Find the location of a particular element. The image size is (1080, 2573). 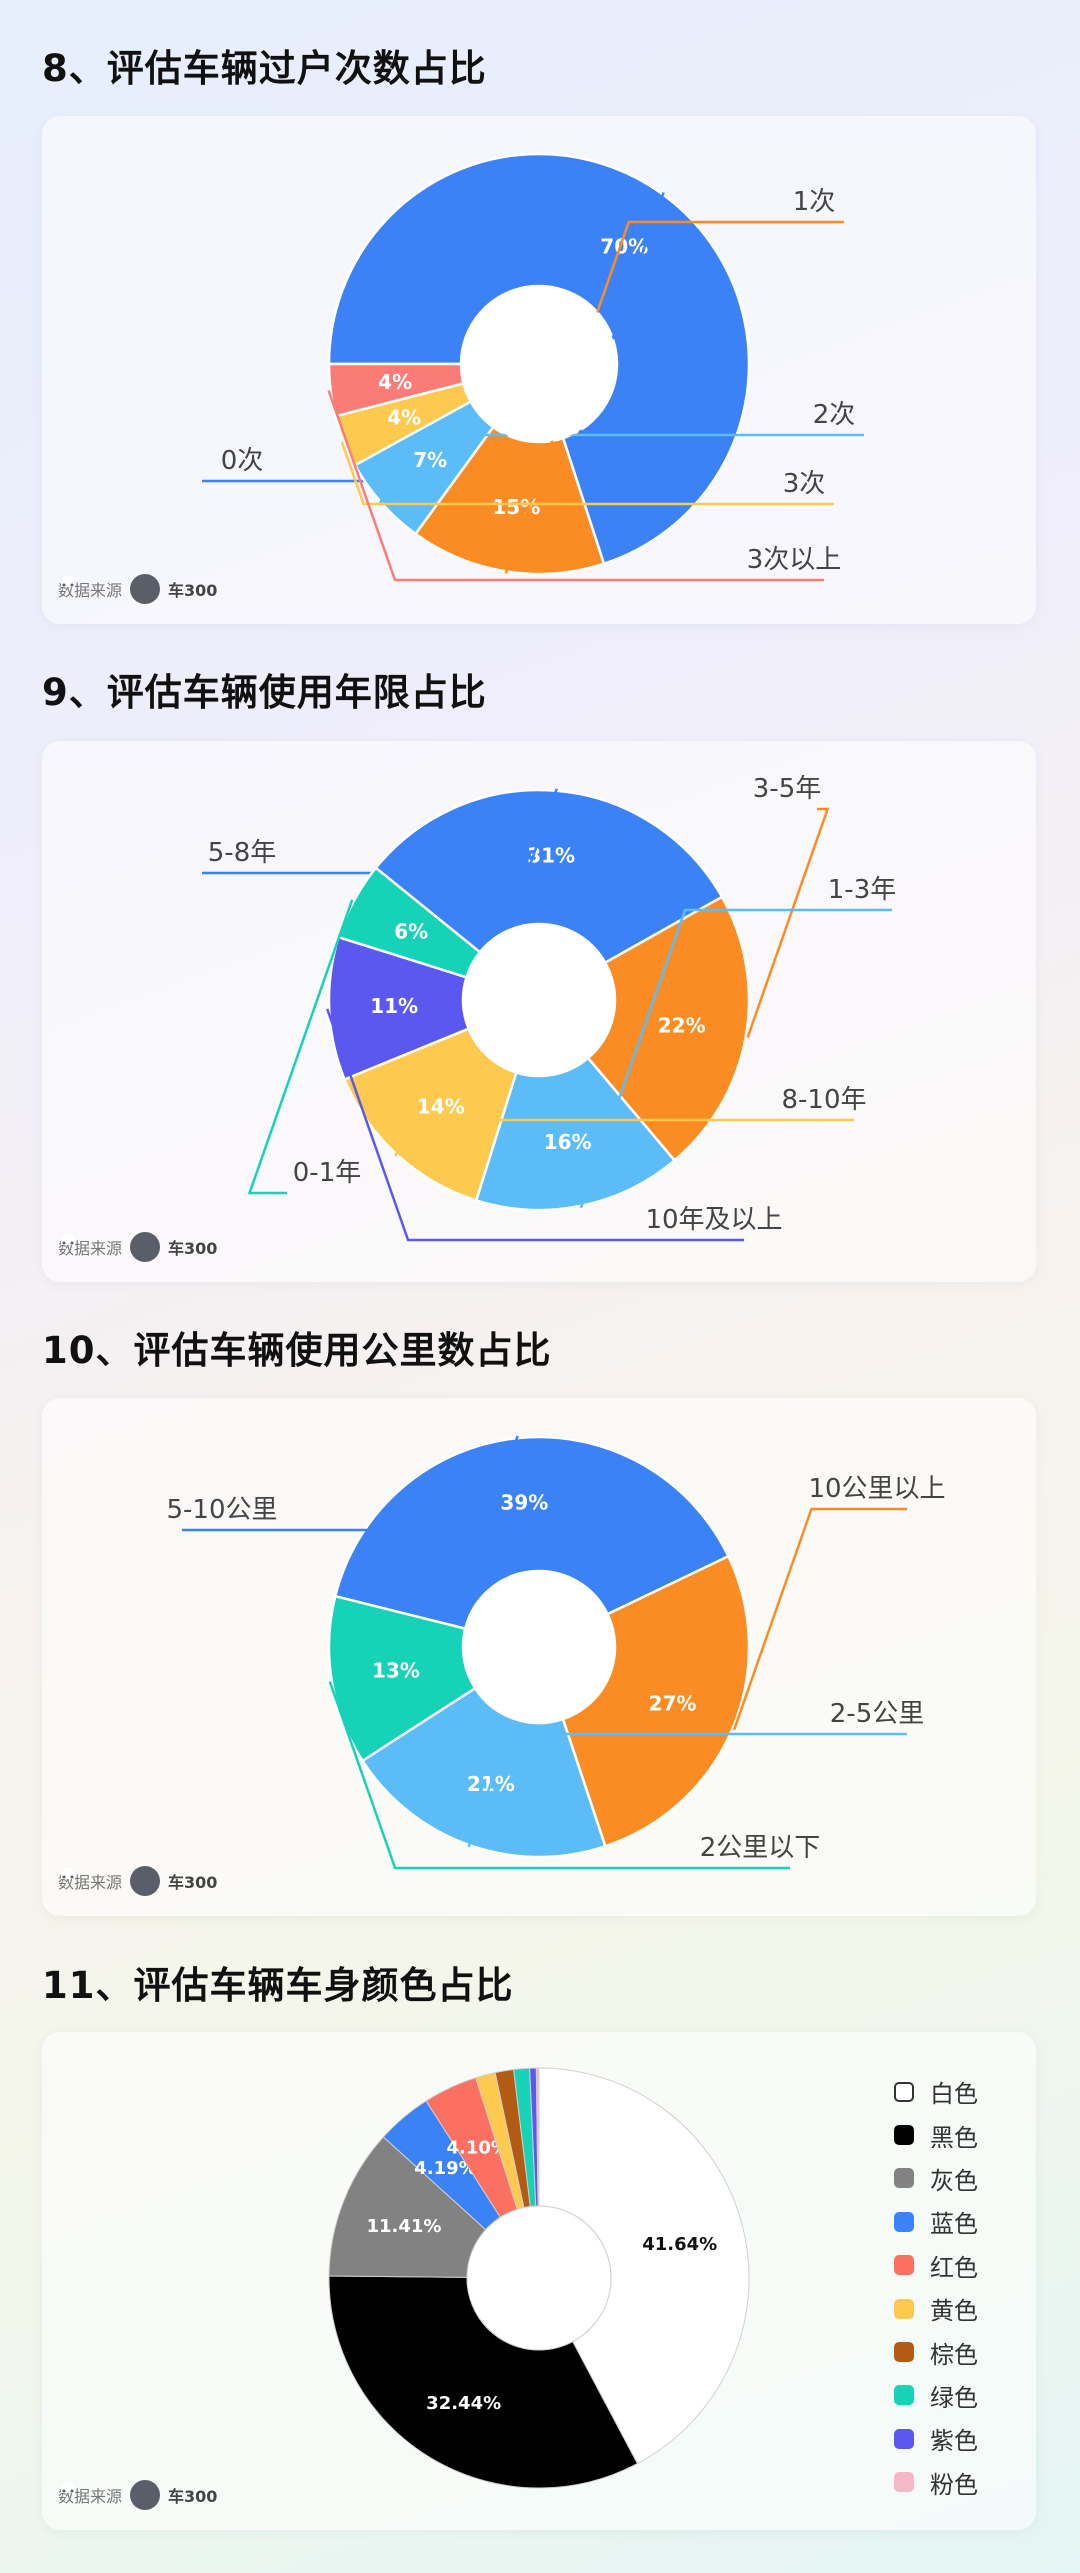

category-label-1-0: 5-8年 is located at coordinates (242, 853).